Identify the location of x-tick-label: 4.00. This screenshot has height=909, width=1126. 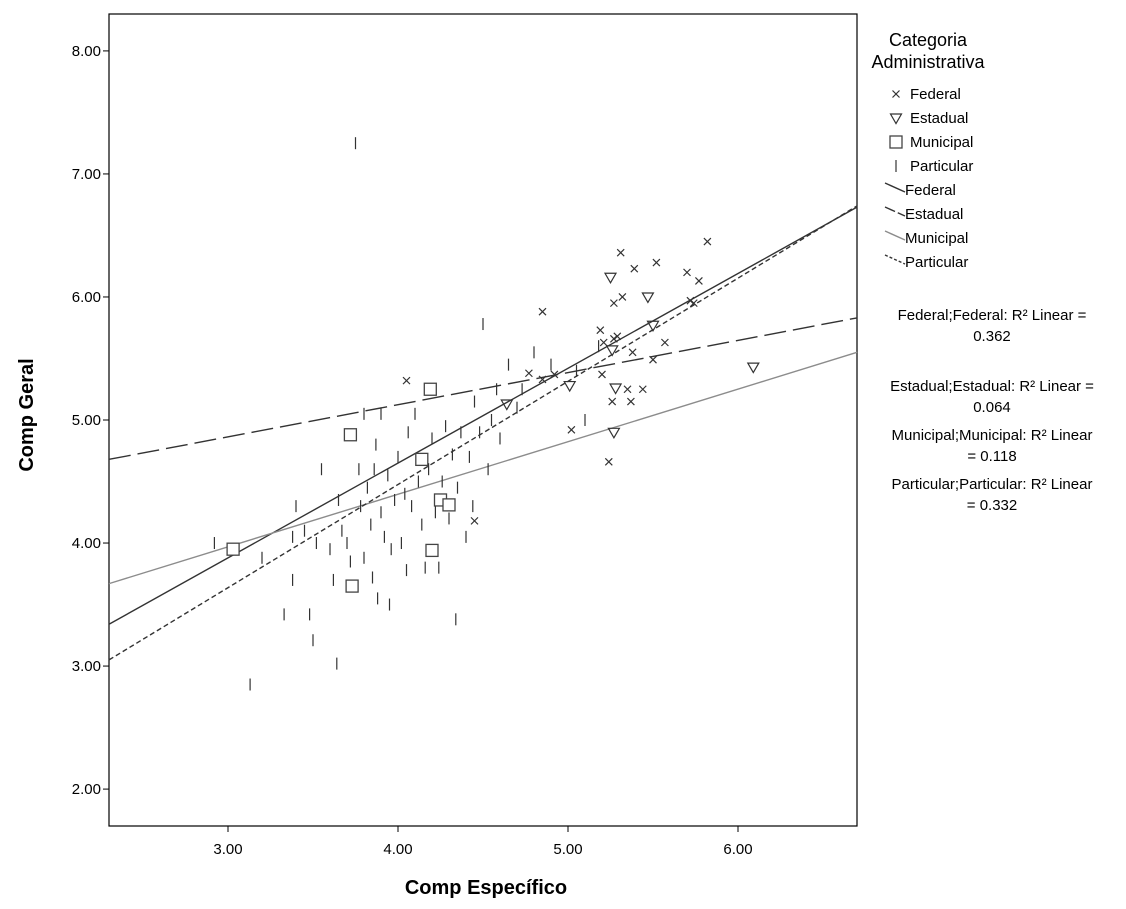
(397, 849).